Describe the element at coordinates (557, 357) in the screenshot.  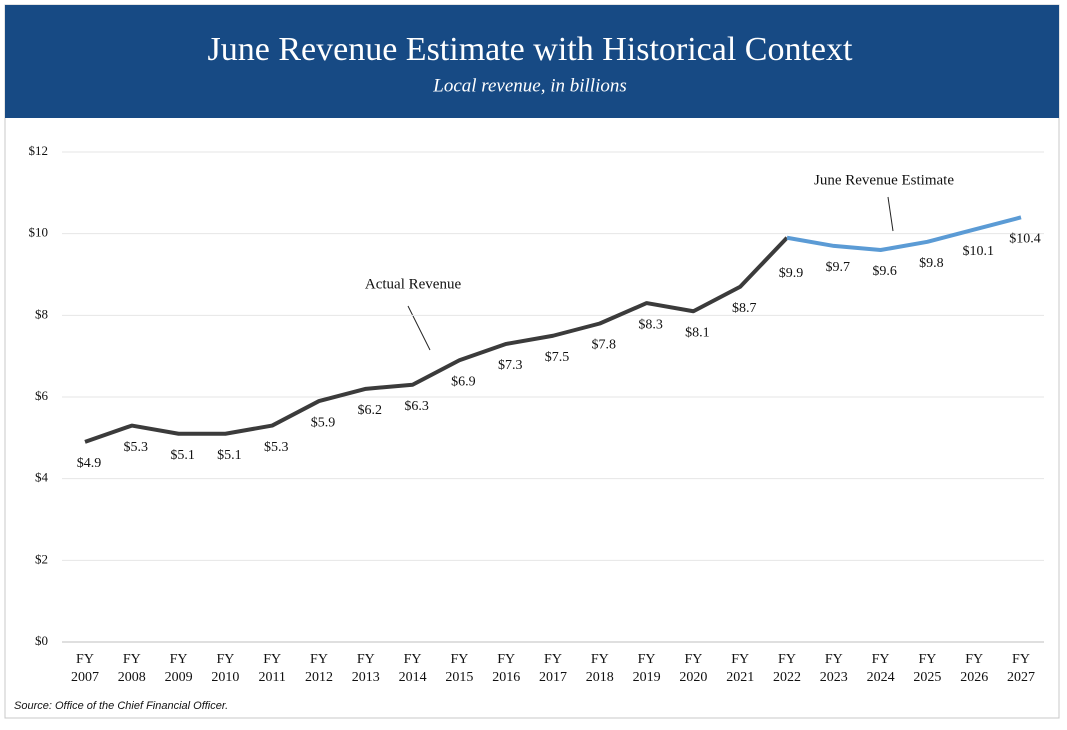
I see `data-label: $7.5` at that location.